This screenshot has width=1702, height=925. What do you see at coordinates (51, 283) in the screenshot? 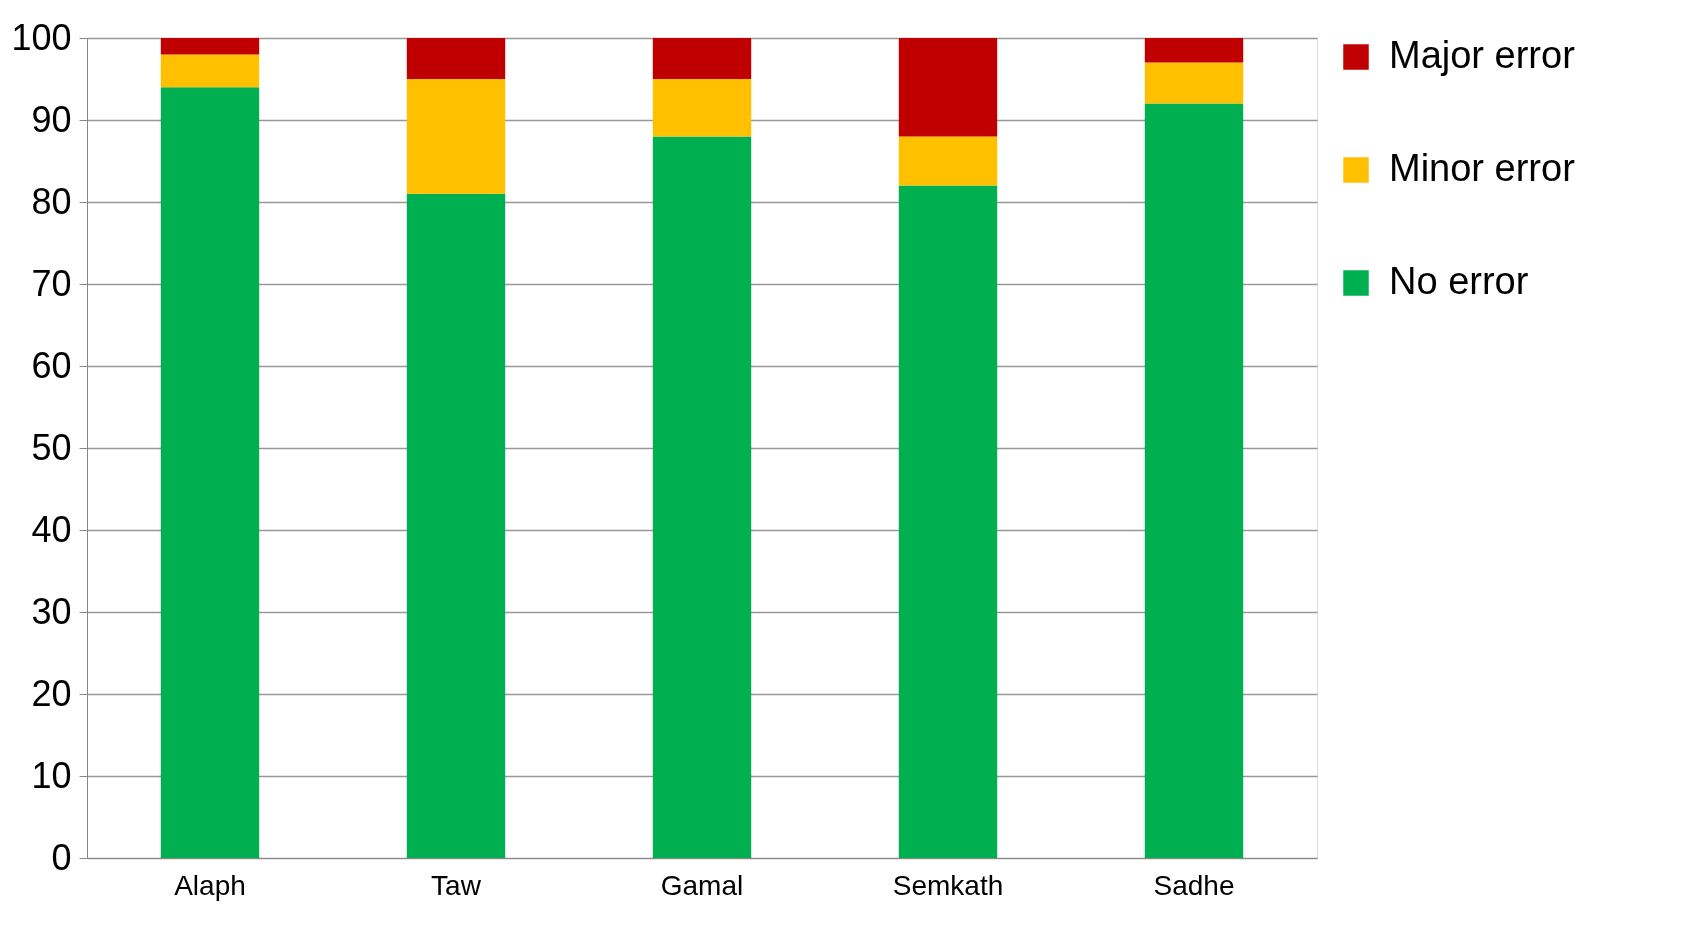
I see `y-tick-label: 70` at bounding box center [51, 283].